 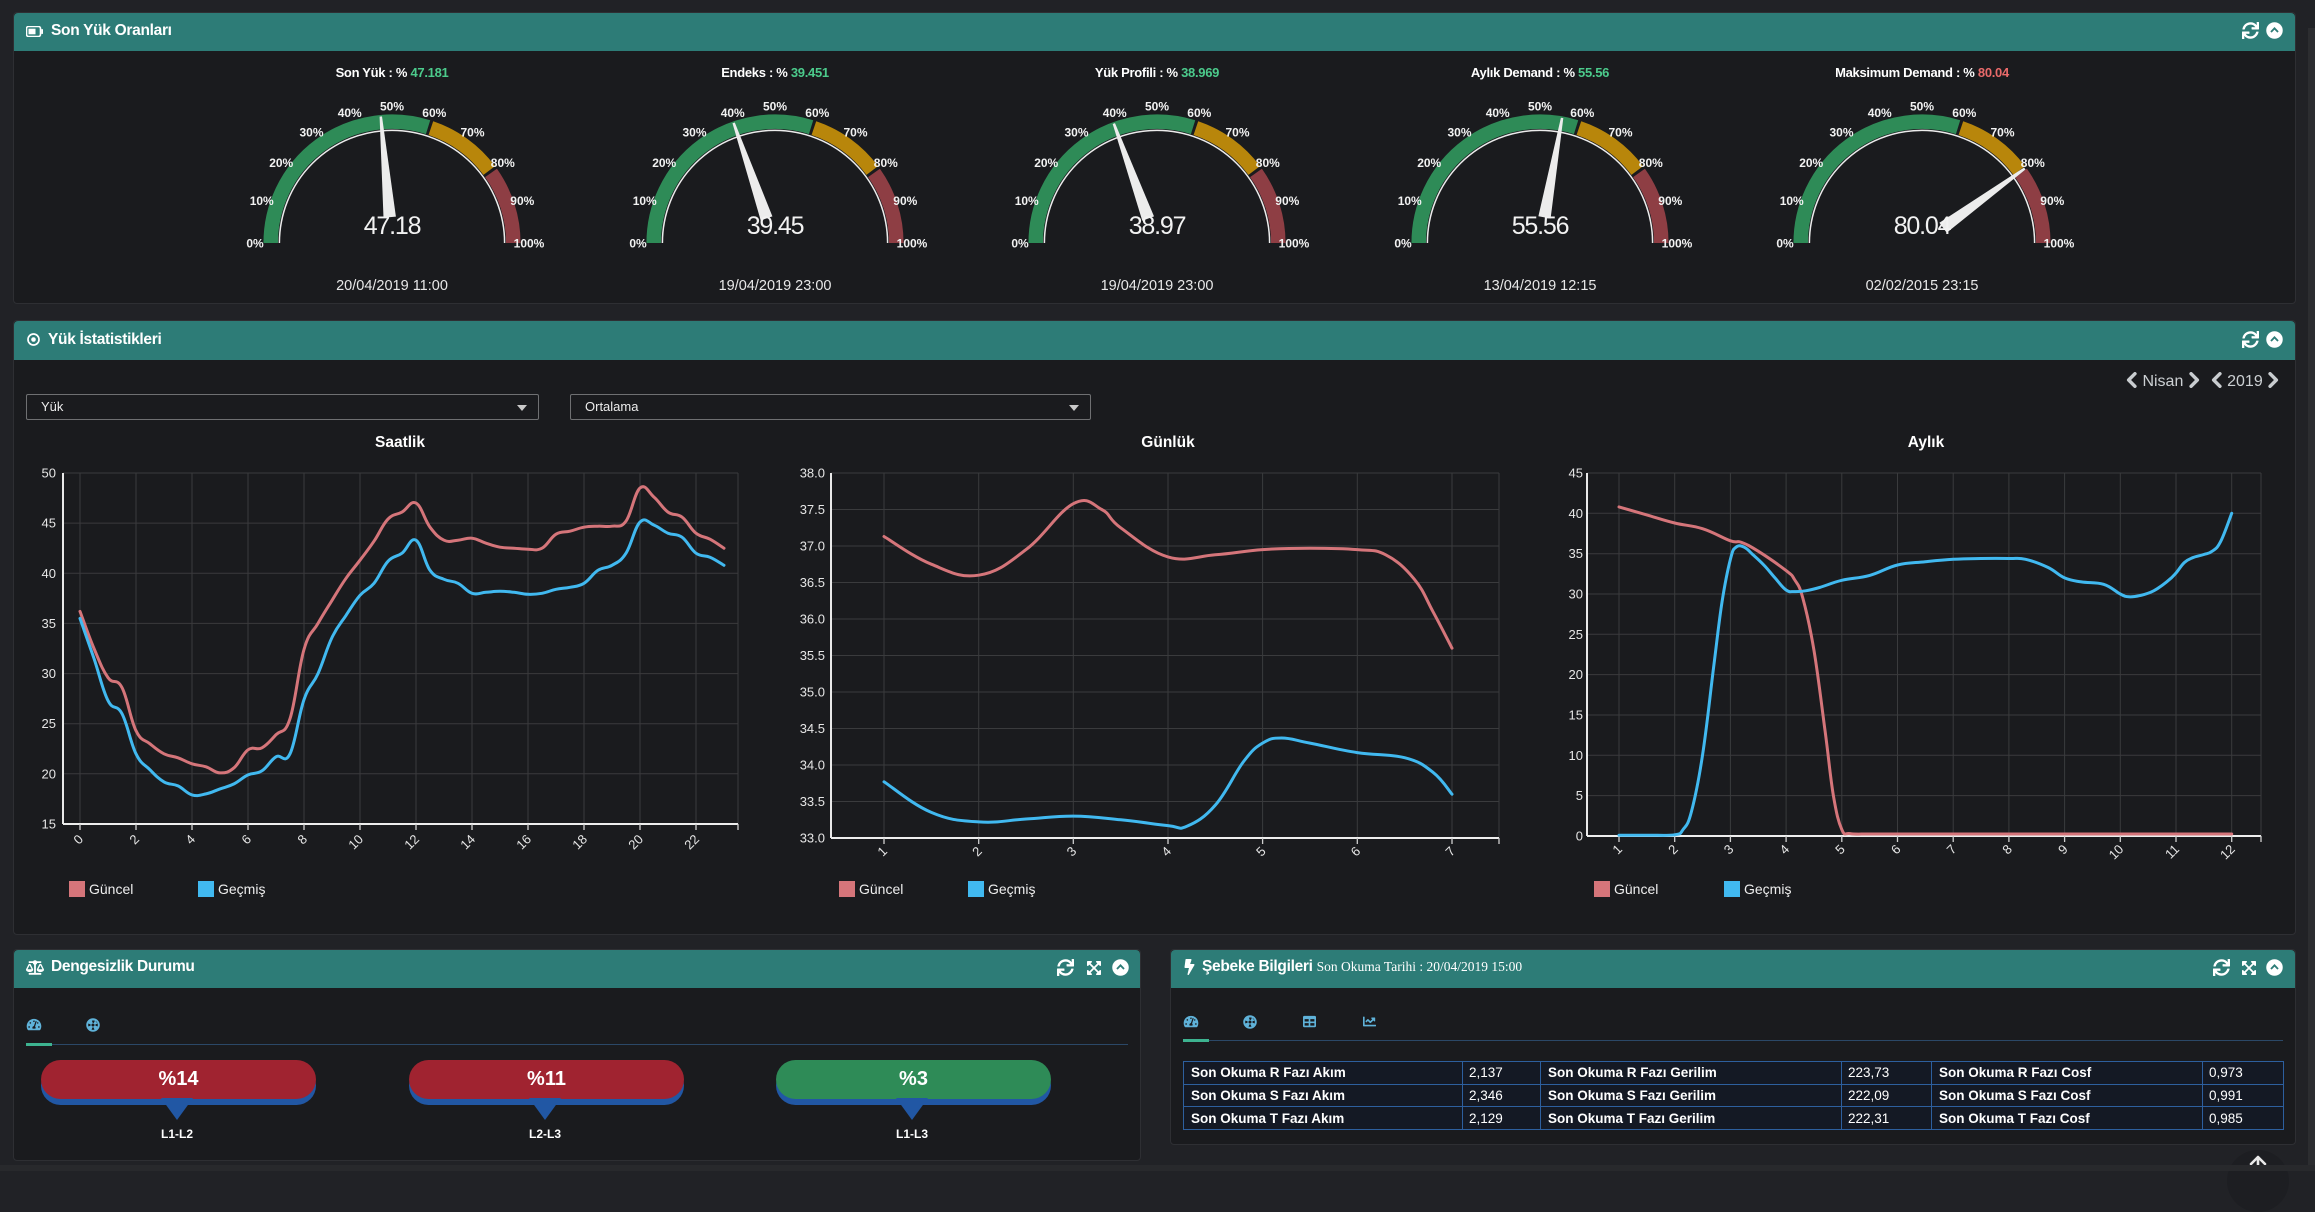 What do you see at coordinates (400, 442) in the screenshot?
I see `svg-text: Saatlik` at bounding box center [400, 442].